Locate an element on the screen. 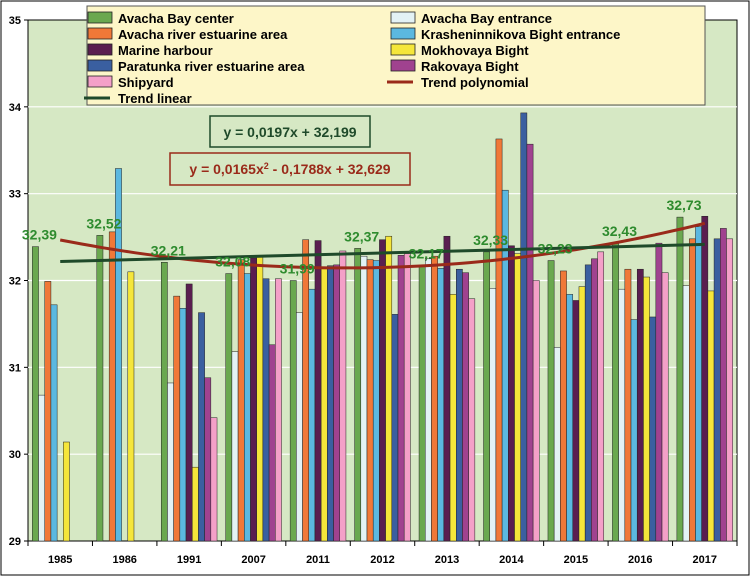  y-tick-label: 32 is located at coordinates (15, 282).